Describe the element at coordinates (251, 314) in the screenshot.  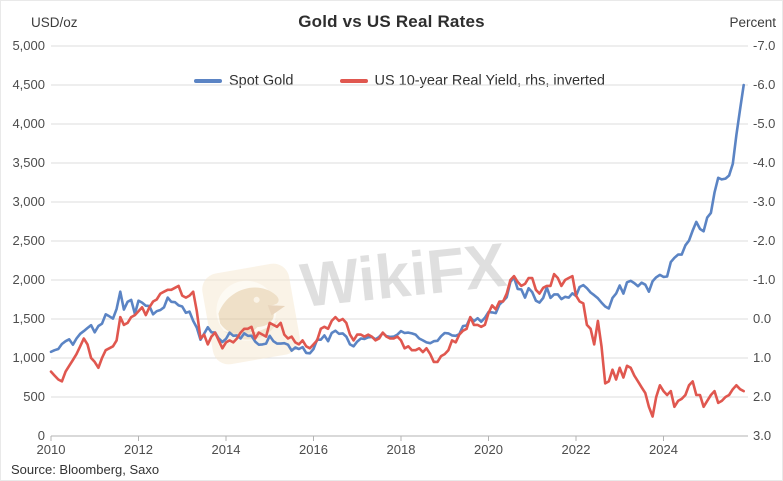
I see `wikifx-eagle-logo-icon` at that location.